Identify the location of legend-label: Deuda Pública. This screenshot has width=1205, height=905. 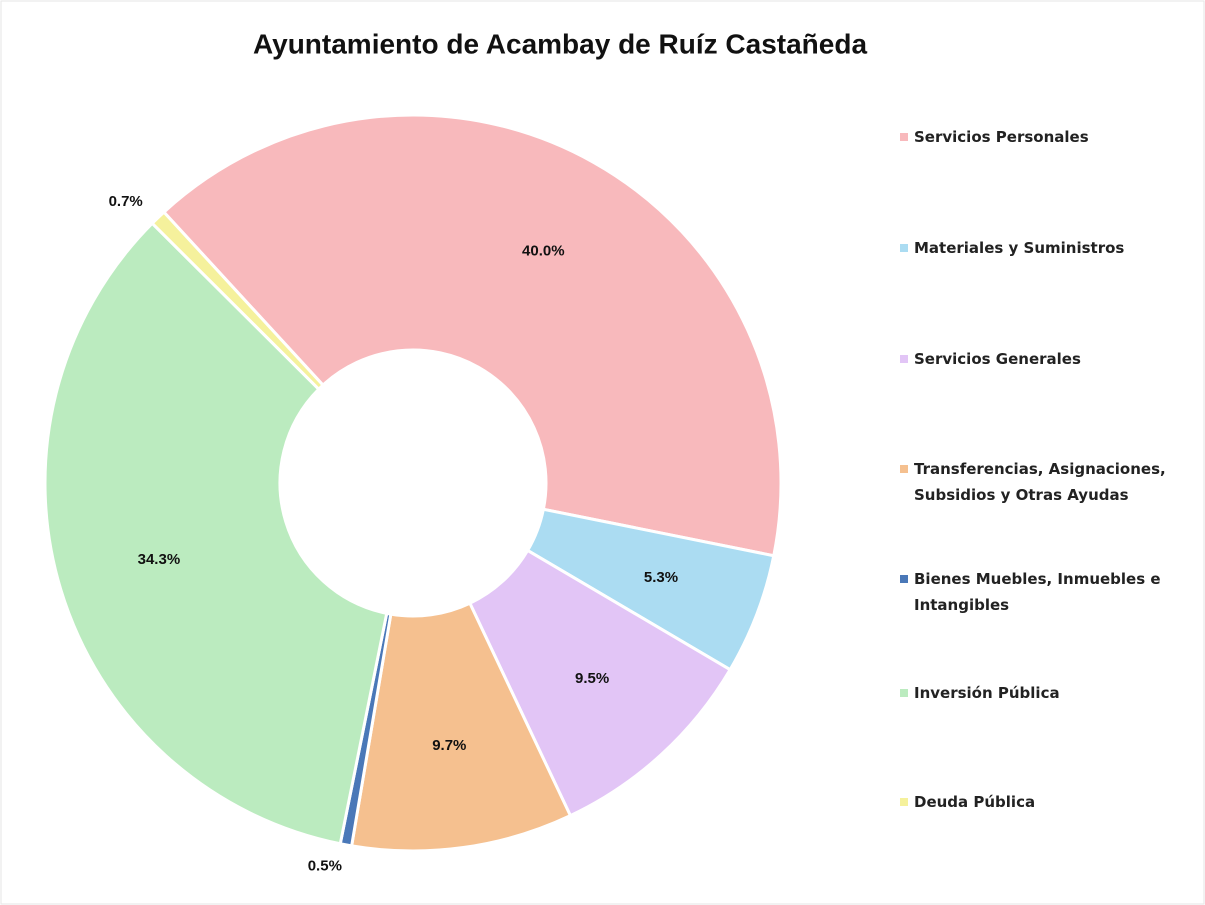
(975, 802).